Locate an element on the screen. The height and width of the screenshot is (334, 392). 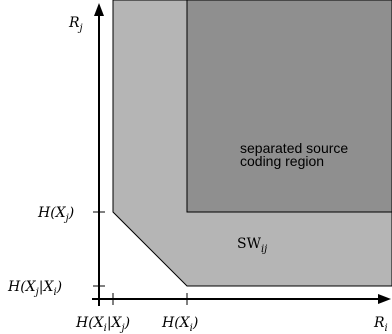
y-tick-label-h-xj: H(Xj) is located at coordinates (55, 214).